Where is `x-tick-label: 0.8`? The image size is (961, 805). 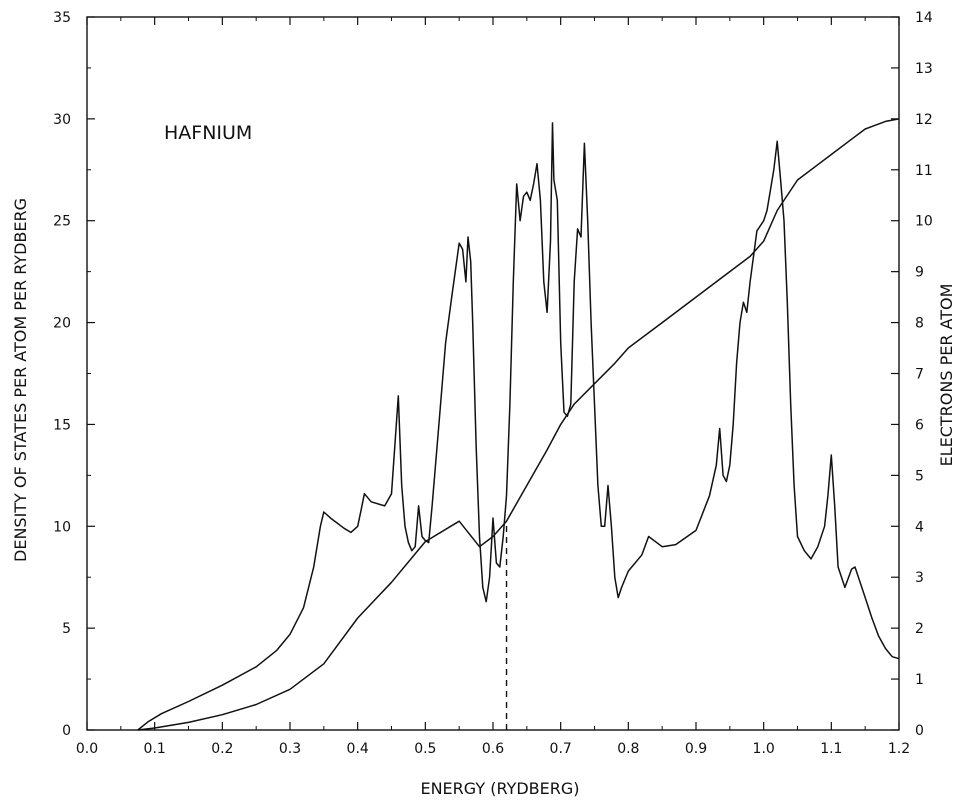
x-tick-label: 0.8 is located at coordinates (628, 749).